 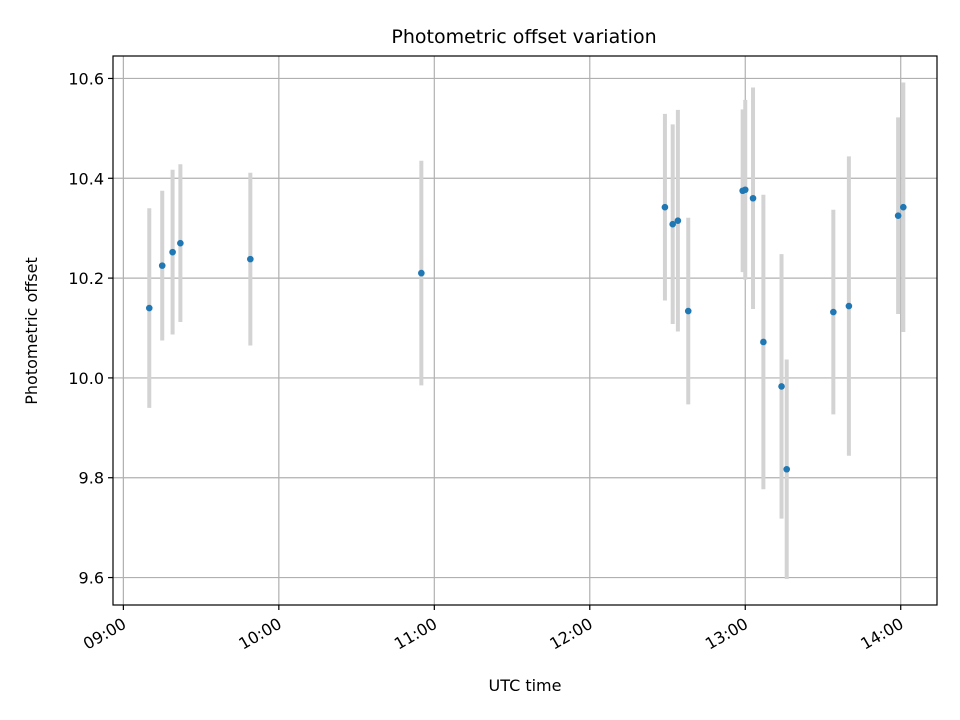 I want to click on x-tick-label: 09:00, so click(x=104, y=634).